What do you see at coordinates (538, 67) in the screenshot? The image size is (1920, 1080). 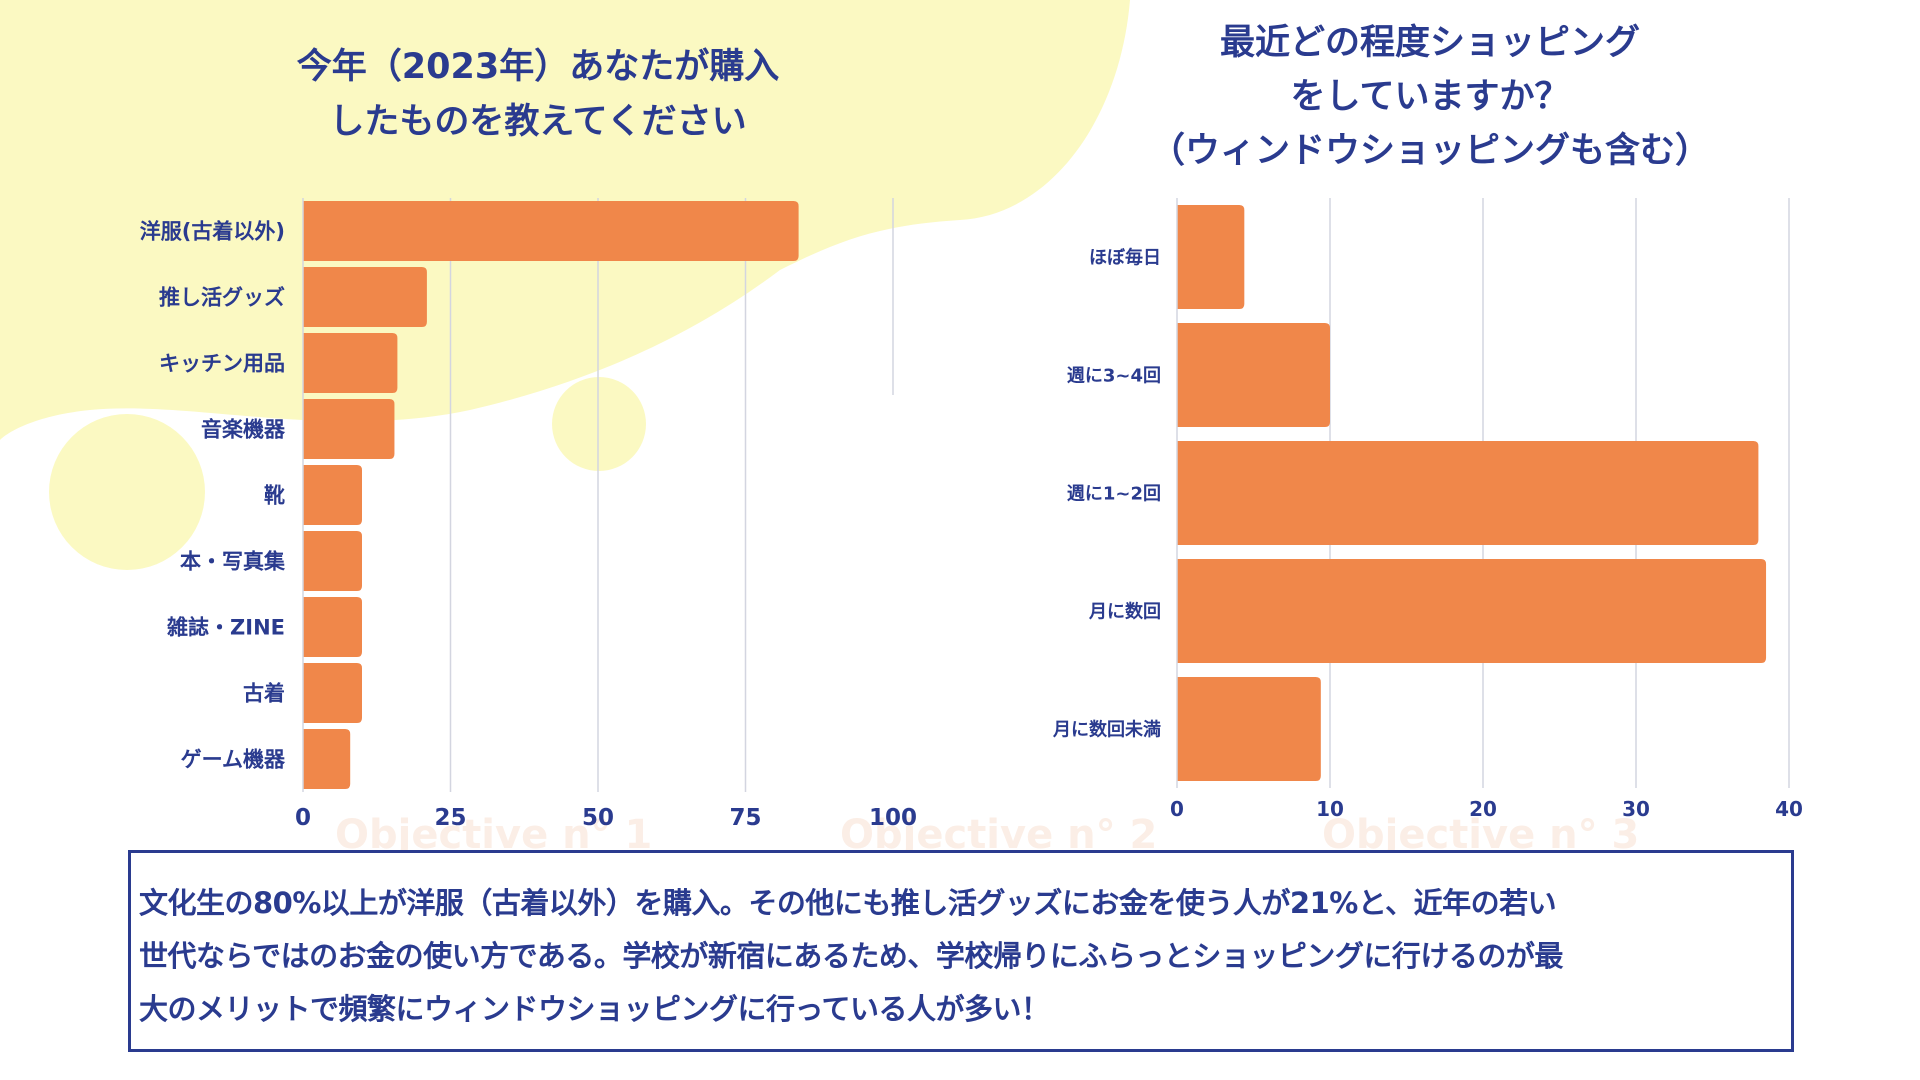 I see `left-title-line1: 今年（2023年）あなたが購入` at bounding box center [538, 67].